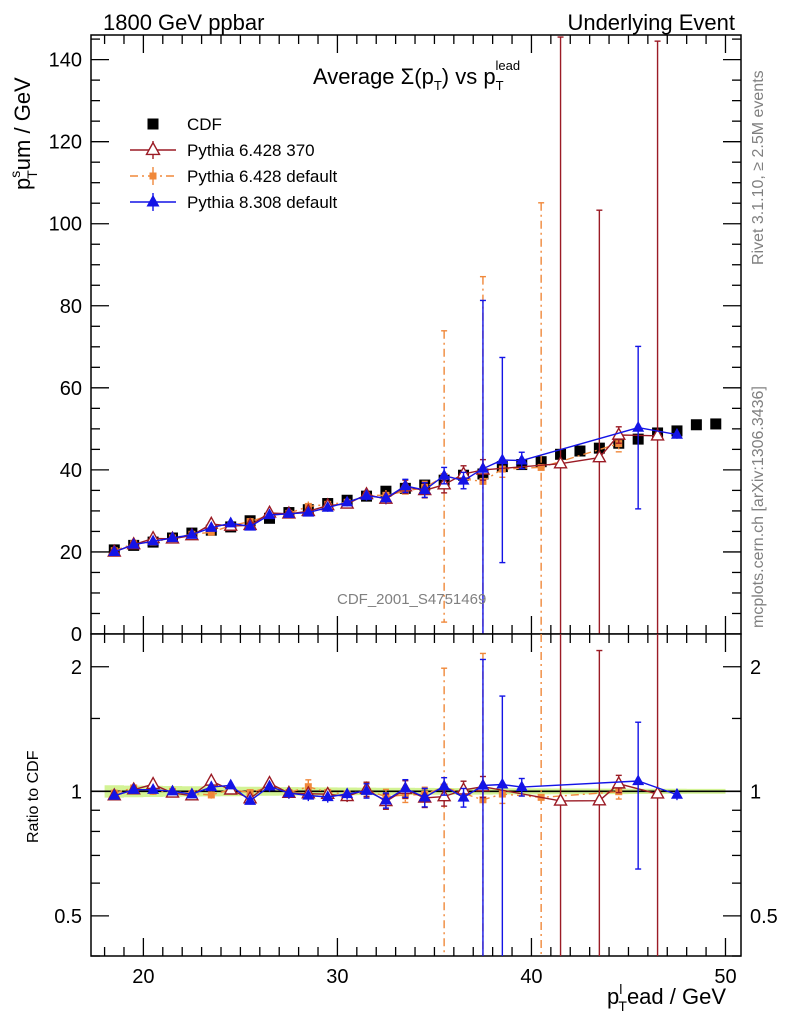  I want to click on y-tick-label: 40, so click(71, 471).